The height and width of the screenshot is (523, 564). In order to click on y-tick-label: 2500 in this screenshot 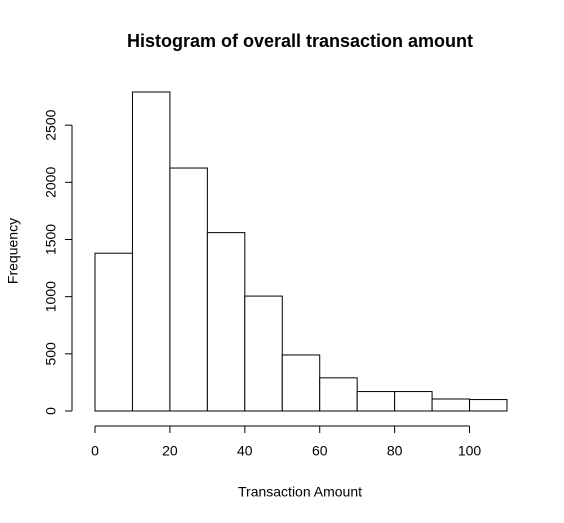, I will do `click(51, 124)`.